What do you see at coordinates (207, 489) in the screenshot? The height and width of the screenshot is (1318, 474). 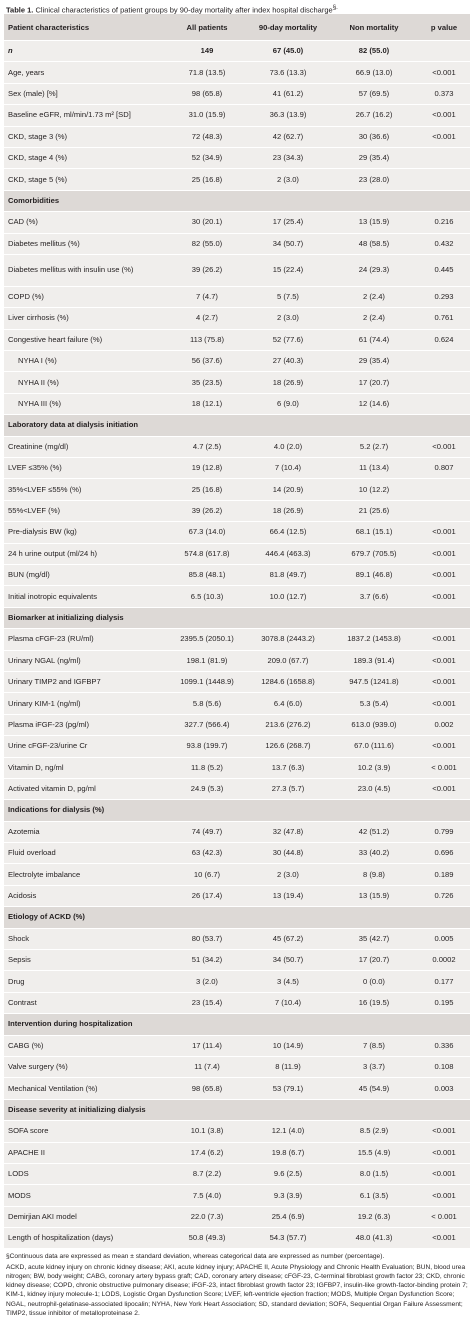 I see `cell-all-patients: 25 (16.8)` at bounding box center [207, 489].